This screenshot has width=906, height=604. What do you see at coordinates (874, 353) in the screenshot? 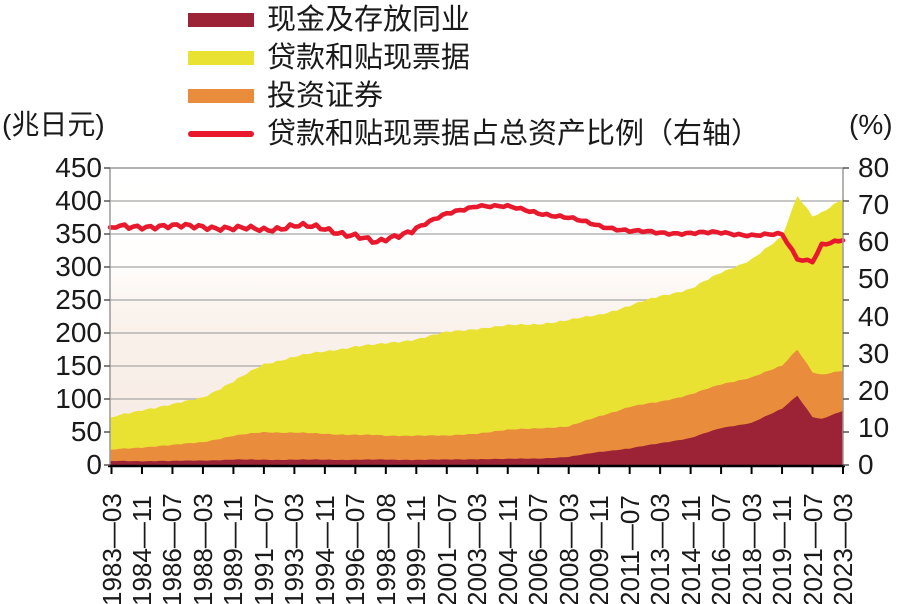
I see `right-axis-tick-label: 30` at bounding box center [874, 353].